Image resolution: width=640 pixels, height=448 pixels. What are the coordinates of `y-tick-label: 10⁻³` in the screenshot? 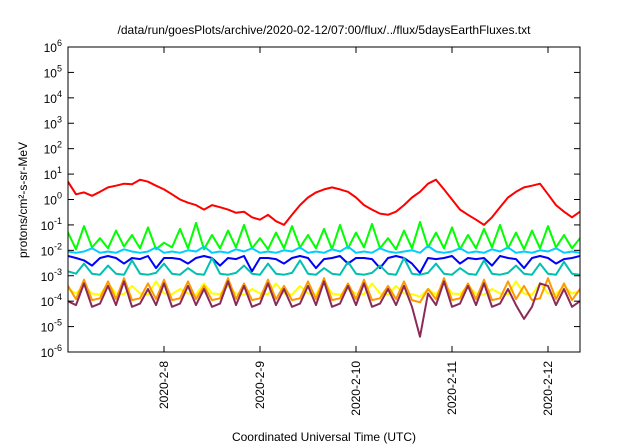 It's located at (51, 275).